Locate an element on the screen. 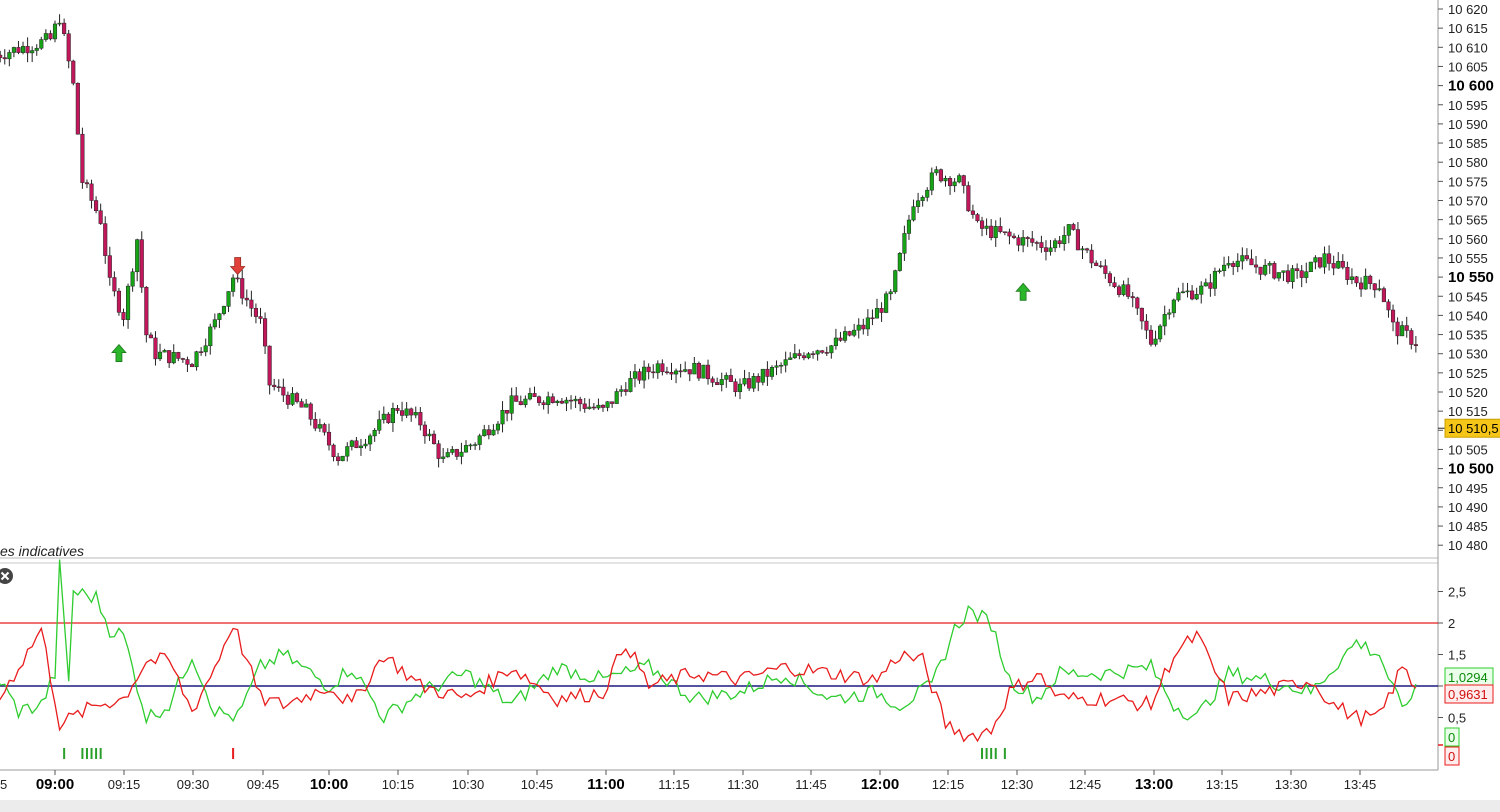 The height and width of the screenshot is (812, 1500). price-tick-label: 10 575 is located at coordinates (1468, 181).